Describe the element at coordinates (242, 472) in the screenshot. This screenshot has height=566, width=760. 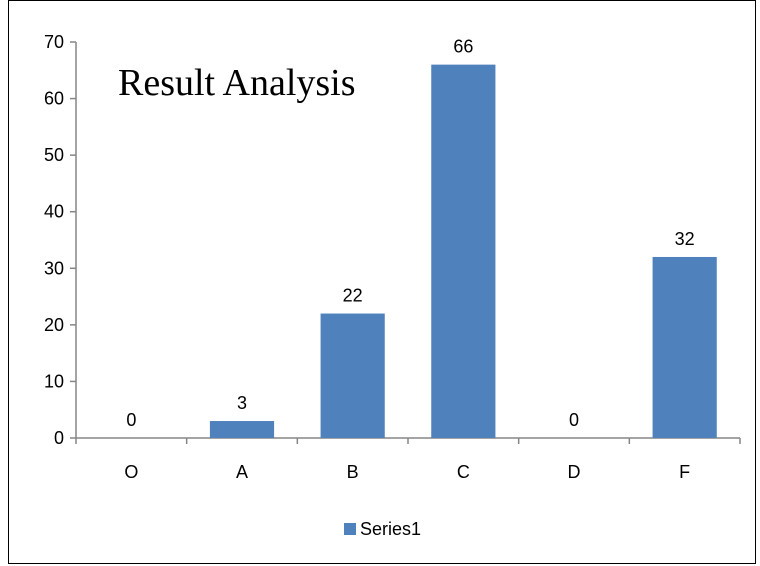
I see `x-tick-label-a: A` at that location.